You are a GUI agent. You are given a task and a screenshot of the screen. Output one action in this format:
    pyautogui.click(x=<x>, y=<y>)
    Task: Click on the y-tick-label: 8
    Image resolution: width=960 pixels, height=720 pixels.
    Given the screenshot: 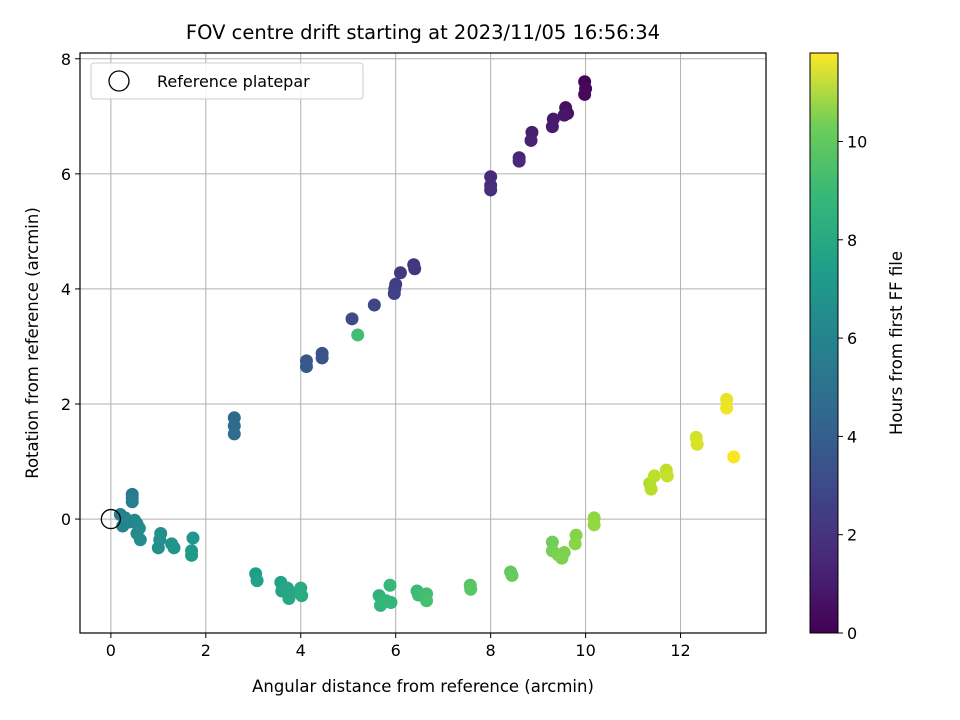 What is the action you would take?
    pyautogui.click(x=66, y=59)
    